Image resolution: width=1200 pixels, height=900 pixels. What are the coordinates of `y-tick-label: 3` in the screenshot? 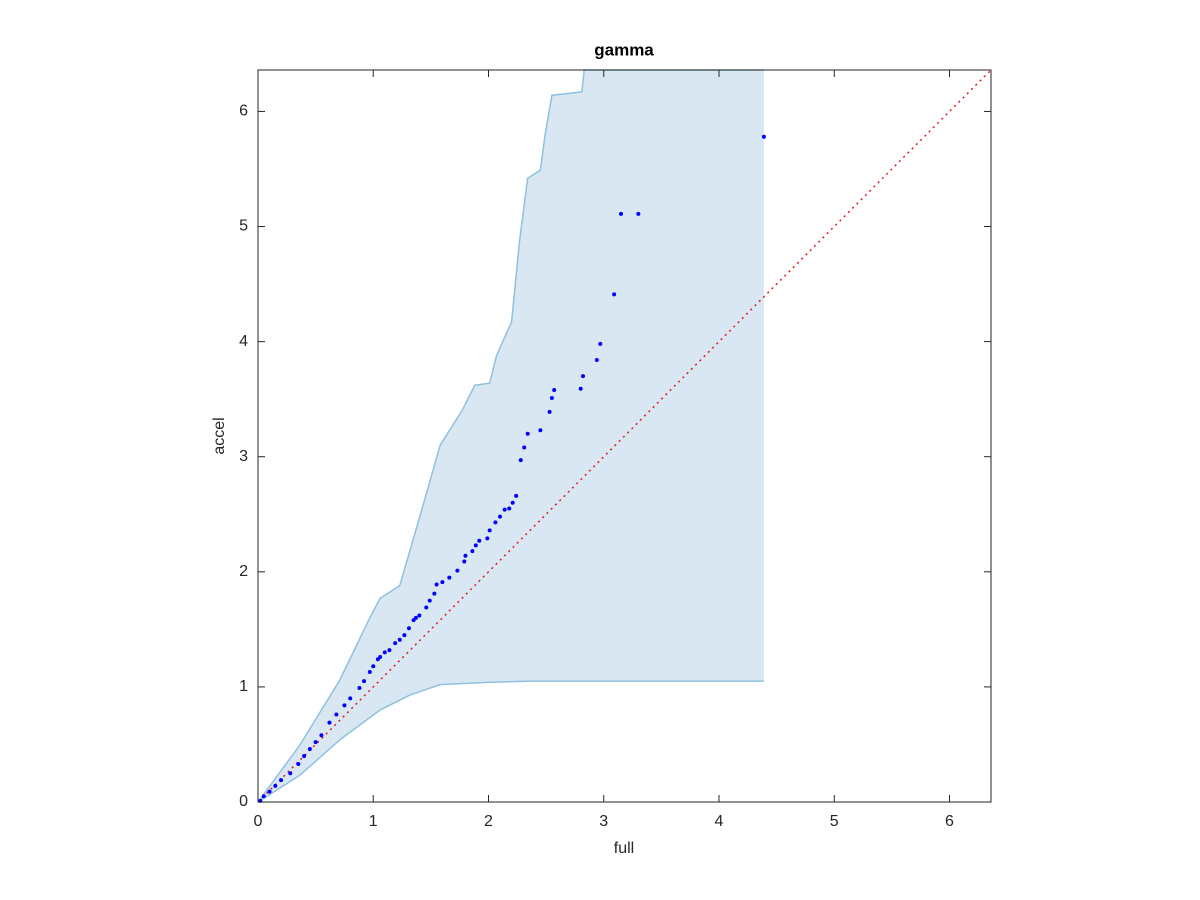 It's located at (243, 456).